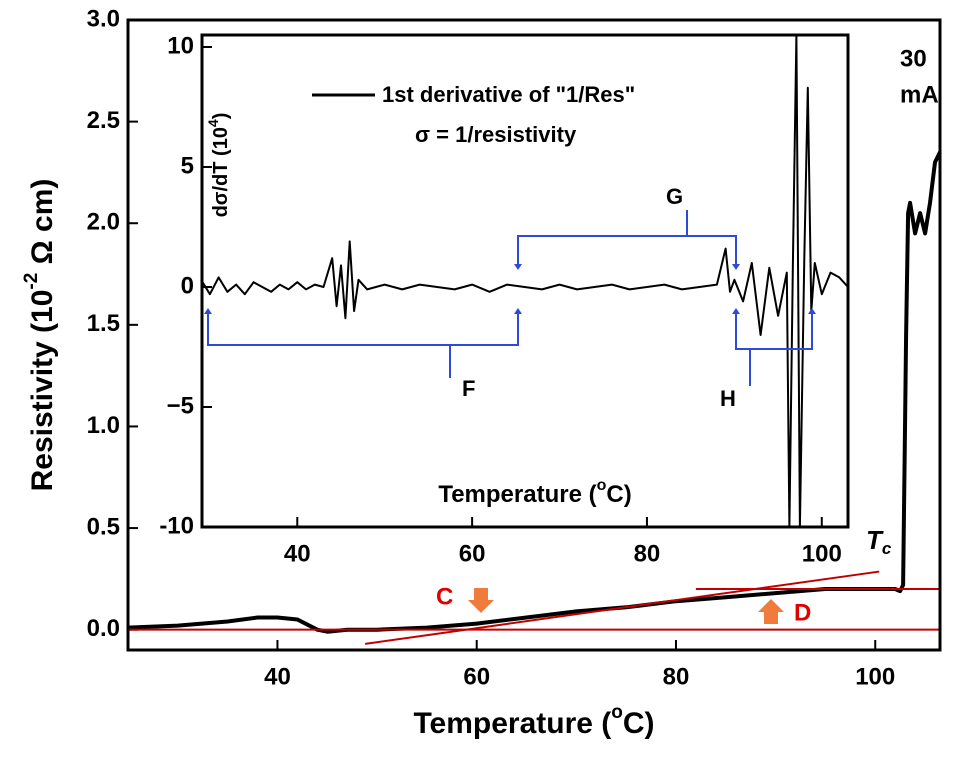 The width and height of the screenshot is (970, 766). What do you see at coordinates (221, 116) in the screenshot?
I see `y-label-part: )` at bounding box center [221, 116].